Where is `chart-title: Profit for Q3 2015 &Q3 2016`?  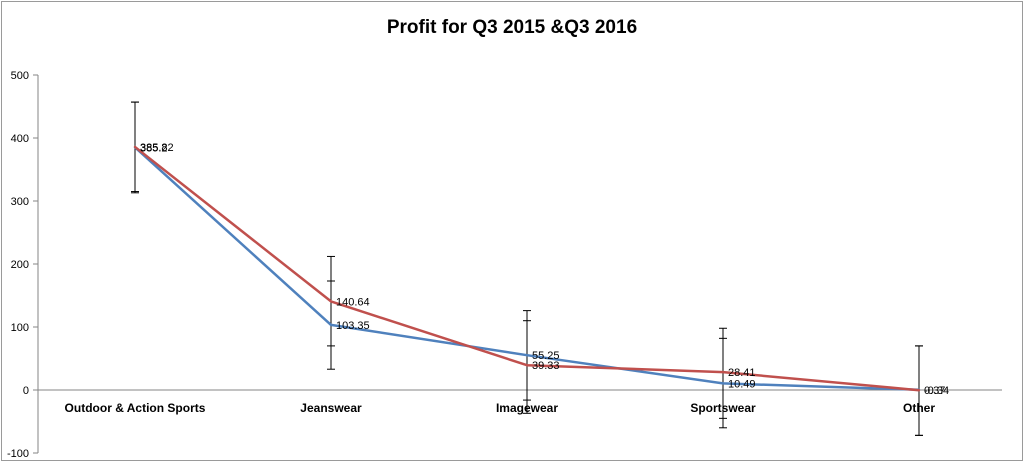 chart-title: Profit for Q3 2015 &Q3 2016 is located at coordinates (512, 27).